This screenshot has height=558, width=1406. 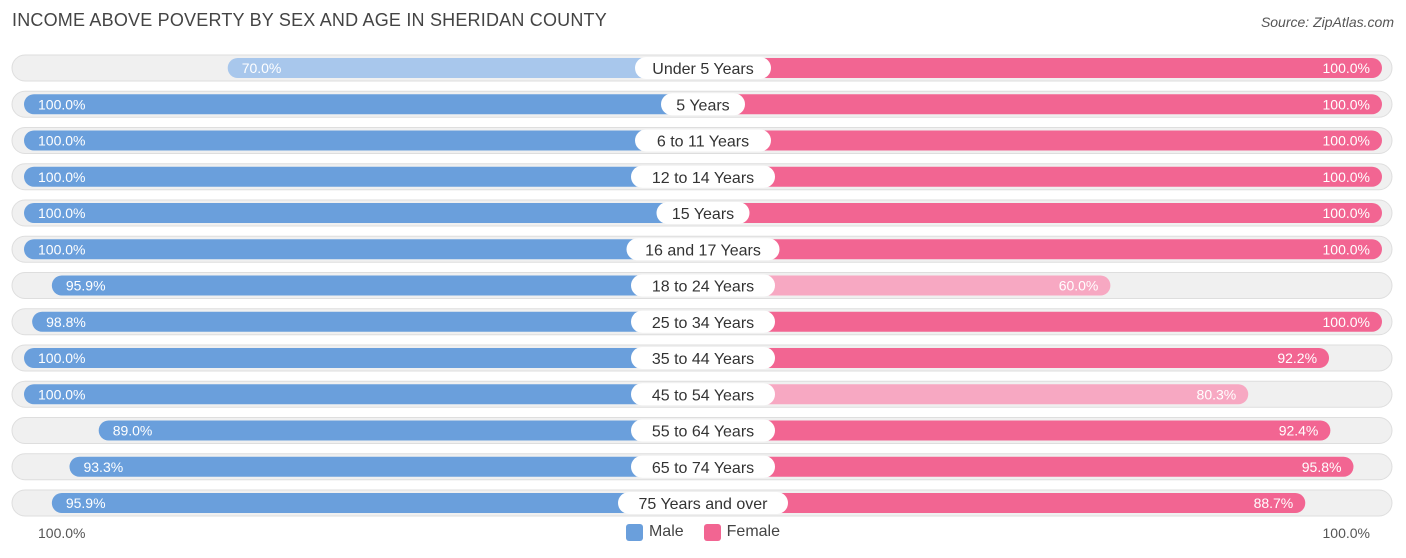 I want to click on category-label: 65 to 74 Years, so click(x=703, y=468).